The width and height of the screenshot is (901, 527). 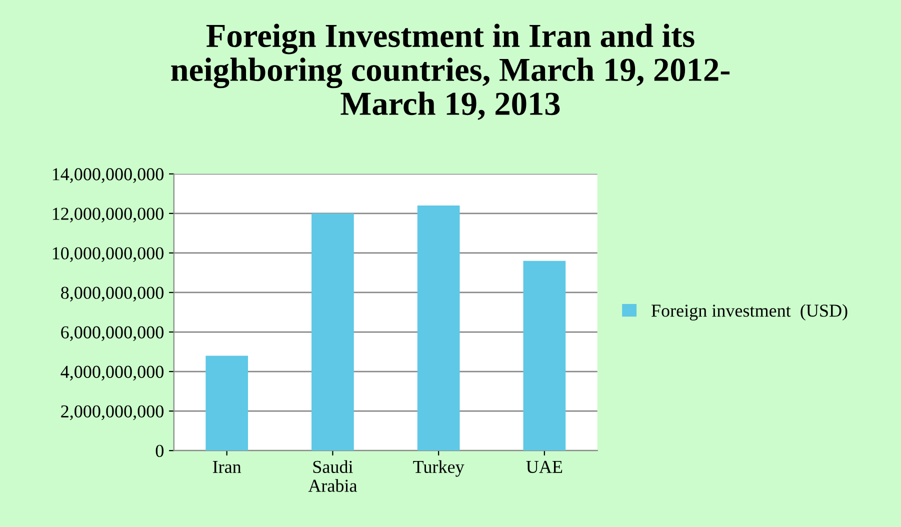 I want to click on y-tick-label: 6,000,000,000, so click(x=112, y=334).